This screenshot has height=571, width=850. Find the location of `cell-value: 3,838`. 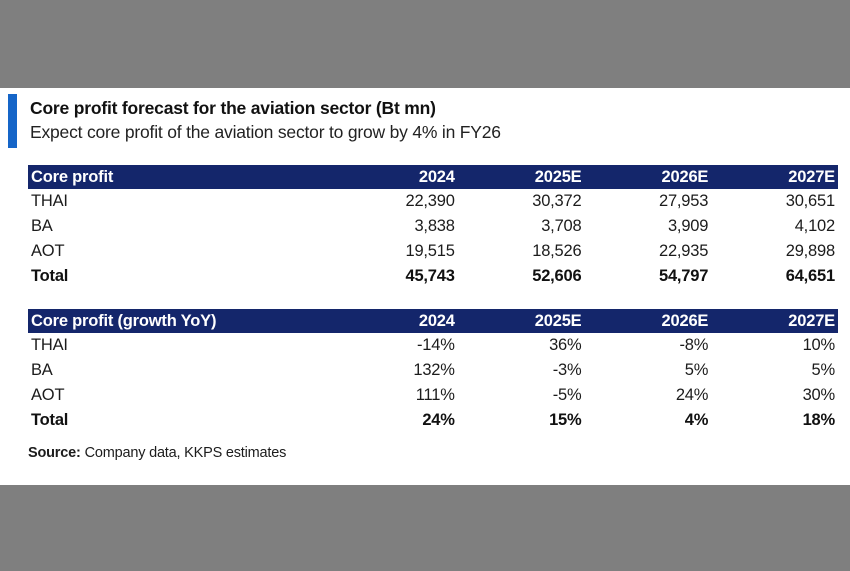

cell-value: 3,838 is located at coordinates (434, 226).